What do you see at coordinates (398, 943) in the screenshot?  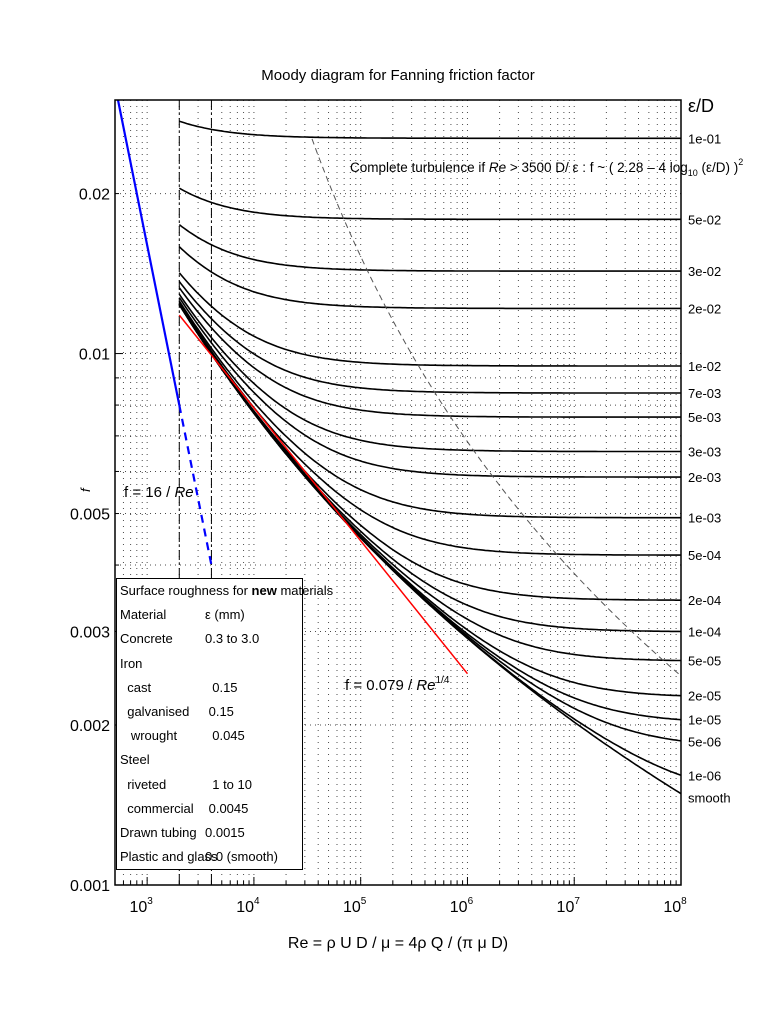 I see `x-axis-label: Re = ρ U D / μ = 4ρ Q / (π μ D)` at bounding box center [398, 943].